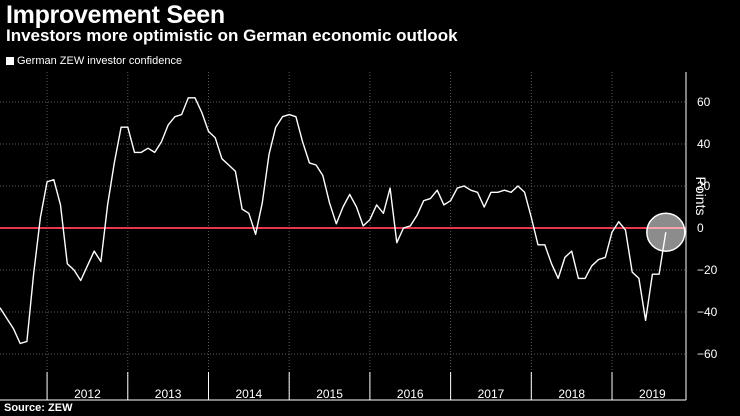 Image resolution: width=740 pixels, height=416 pixels. I want to click on x-tick-label: 2014, so click(248, 394).